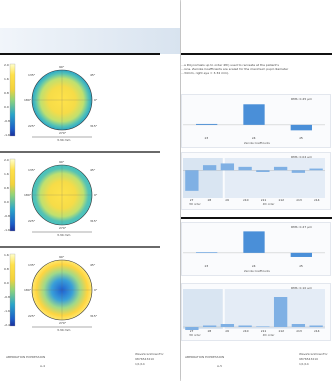 This screenshot has width=332, height=381. What do you see at coordinates (7, 121) in the screenshot?
I see `scale-label: -0.8` at bounding box center [7, 121].